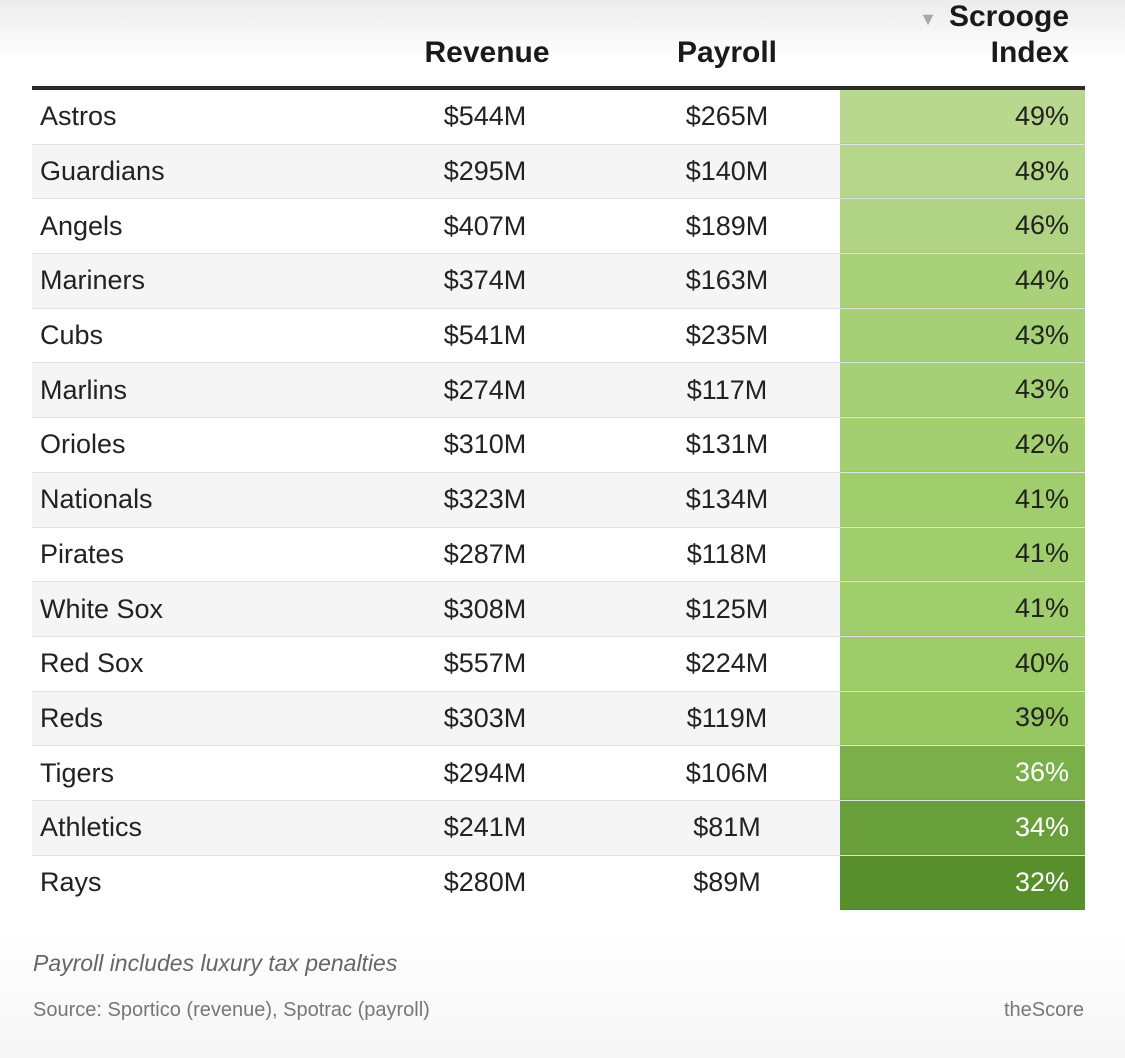  Describe the element at coordinates (71, 882) in the screenshot. I see `team-name: Rays` at that location.